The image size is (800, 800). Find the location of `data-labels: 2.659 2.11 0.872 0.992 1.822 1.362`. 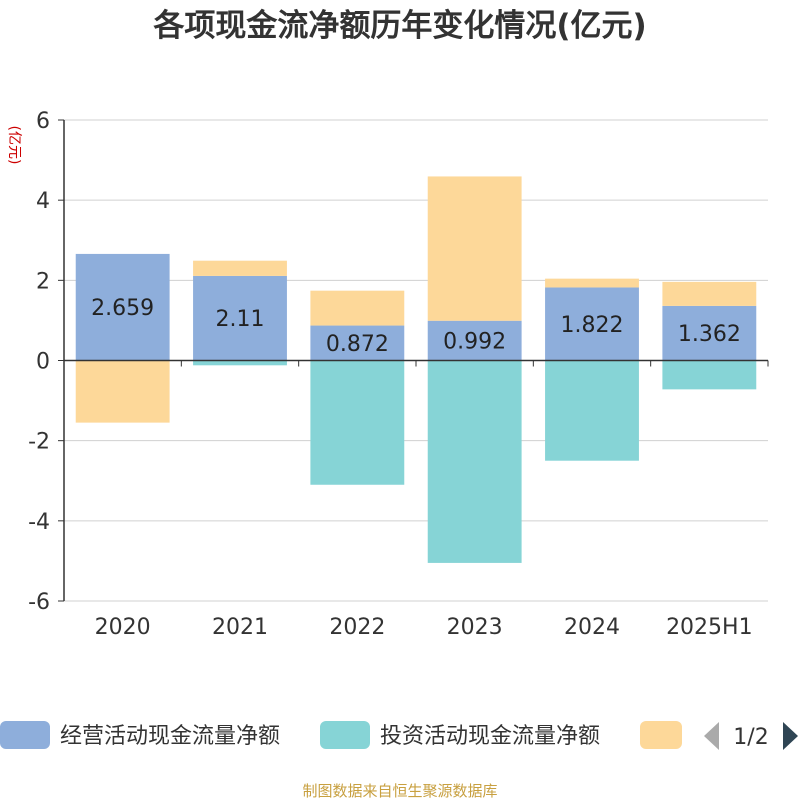

data-labels: 2.659 2.11 0.872 0.992 1.822 1.362 is located at coordinates (416, 326).